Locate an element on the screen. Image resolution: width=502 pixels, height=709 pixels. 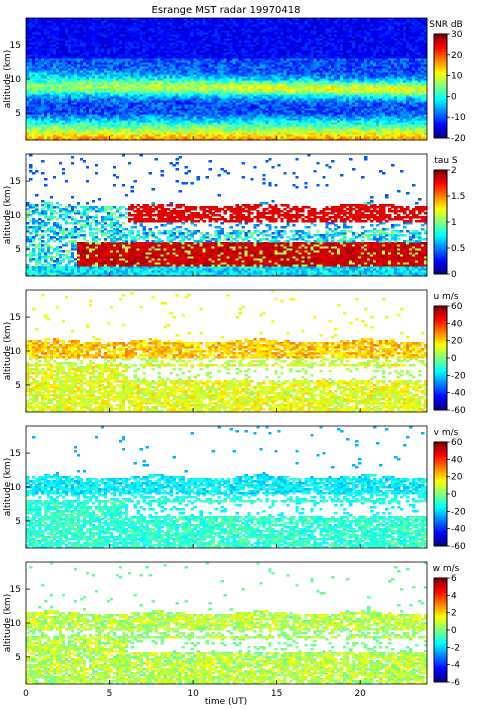
u-ytick-label: 5 is located at coordinates (18, 386).